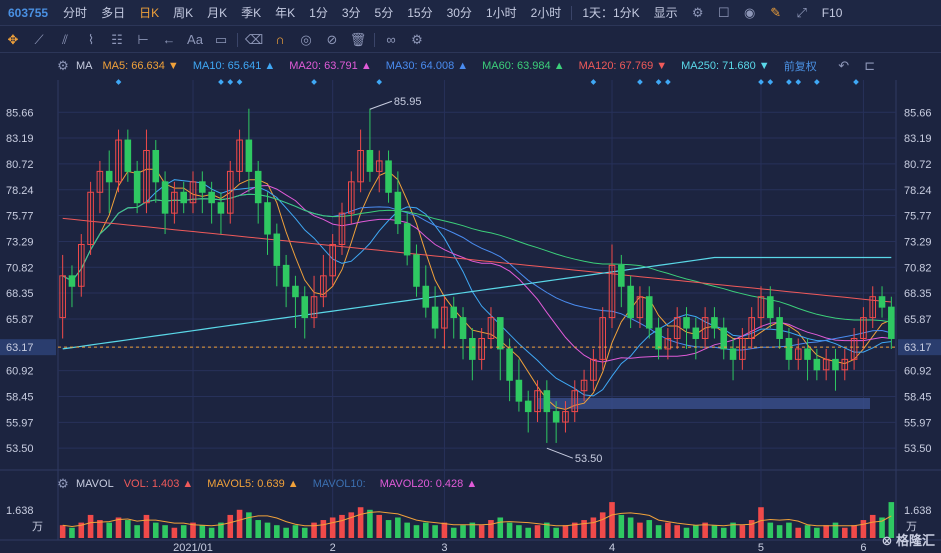 The width and height of the screenshot is (941, 553). What do you see at coordinates (306, 39) in the screenshot?
I see `eye-icon: ◎` at bounding box center [306, 39].